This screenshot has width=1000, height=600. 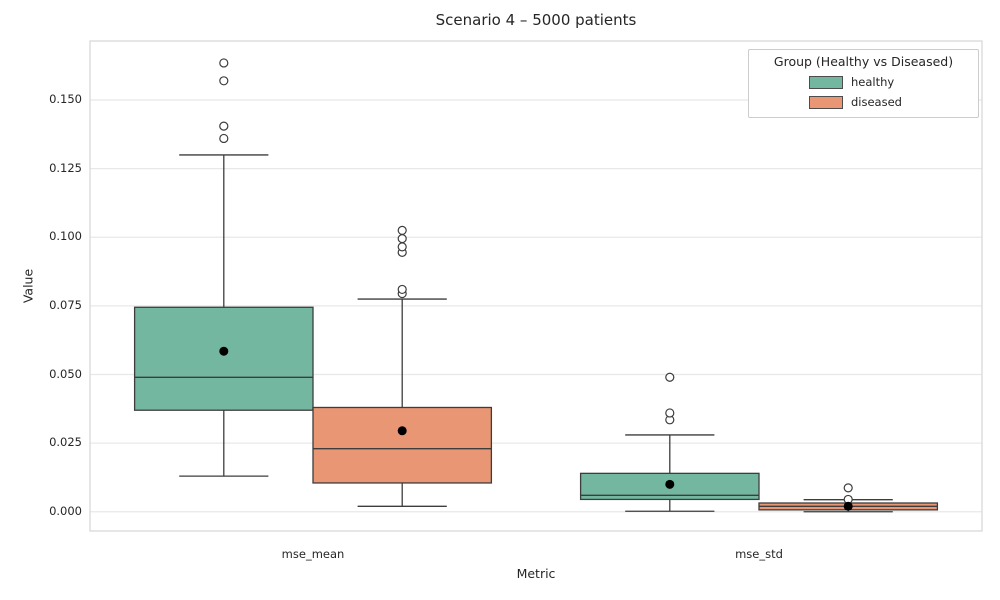 I want to click on outlier-diseased-mse_std, so click(x=848, y=488).